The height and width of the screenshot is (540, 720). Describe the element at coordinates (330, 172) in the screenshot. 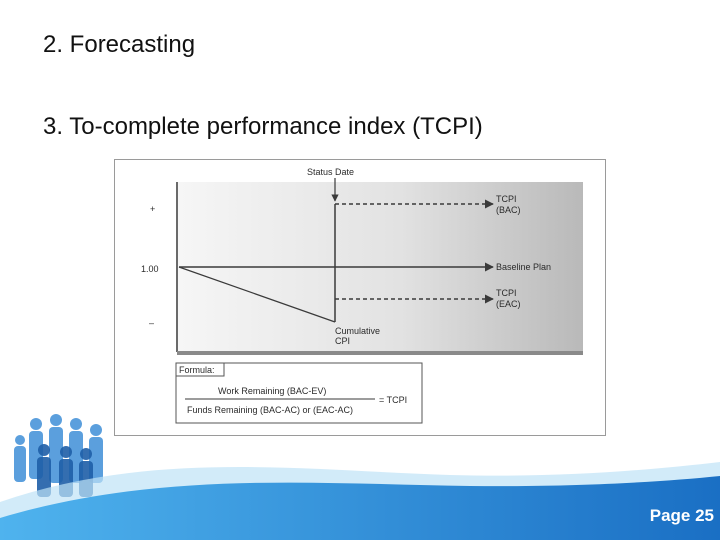

I see `status-date-label: Status Date` at that location.